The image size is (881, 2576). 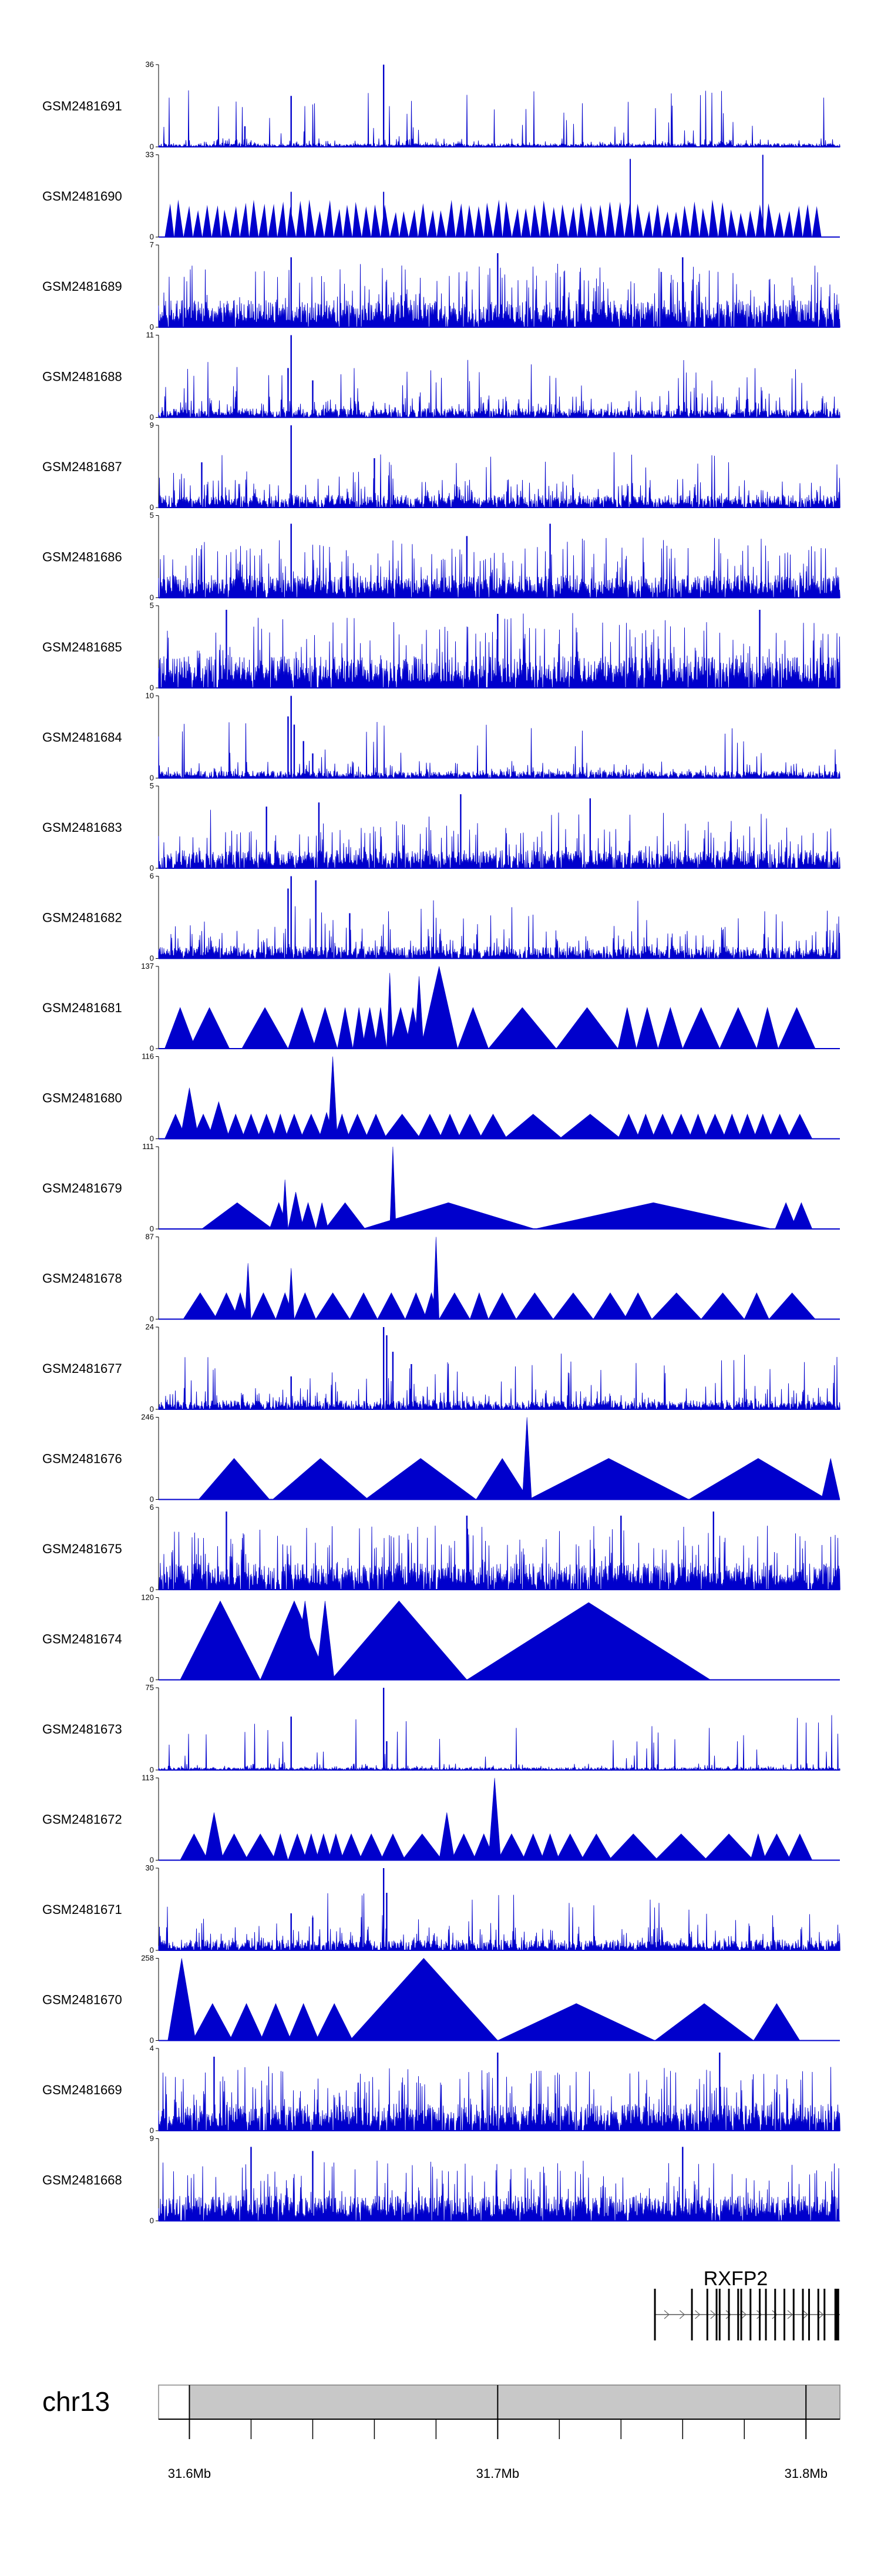 What do you see at coordinates (807, 2473) in the screenshot?
I see `x-tick-label: 31.8Mb` at bounding box center [807, 2473].